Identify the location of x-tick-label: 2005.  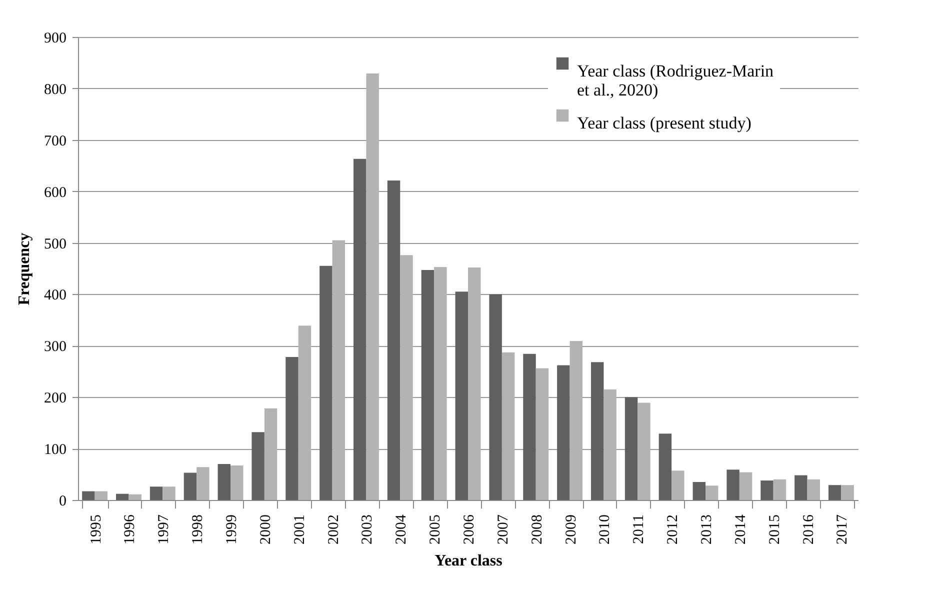
(436, 529).